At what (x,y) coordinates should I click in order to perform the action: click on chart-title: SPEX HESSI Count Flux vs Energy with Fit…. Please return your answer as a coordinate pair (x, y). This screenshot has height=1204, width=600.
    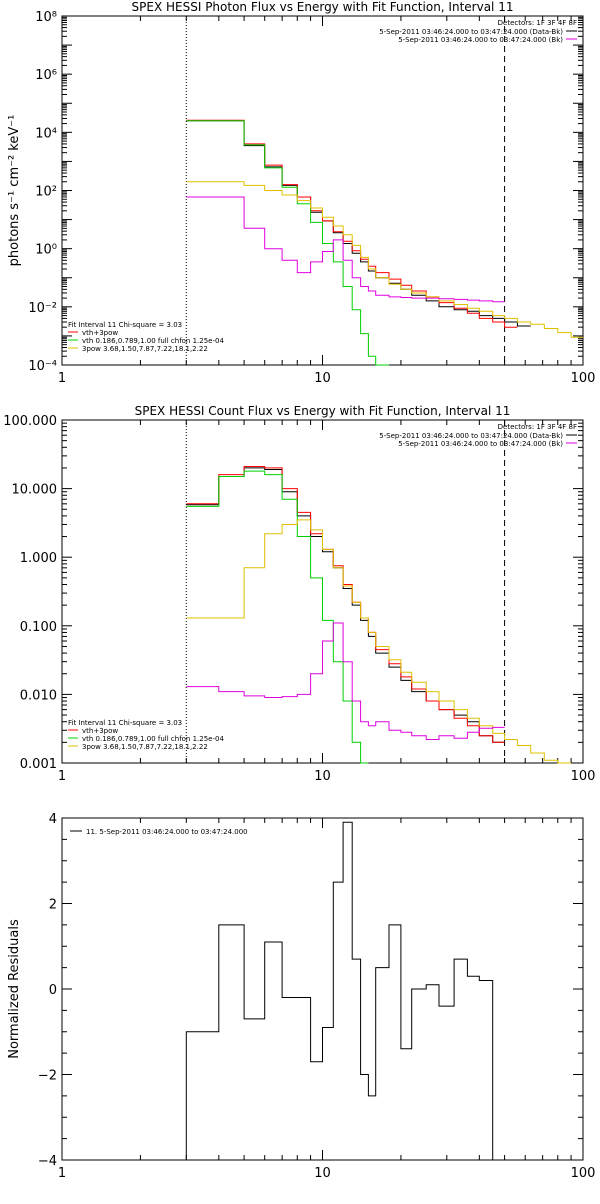
    Looking at the image, I should click on (323, 411).